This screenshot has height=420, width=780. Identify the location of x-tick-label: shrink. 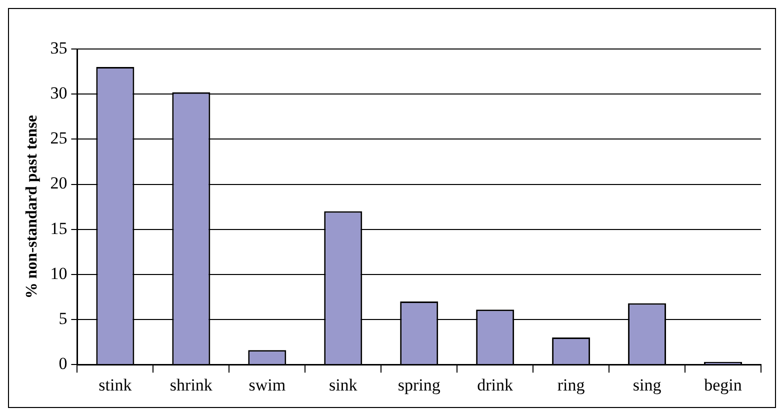
(191, 384).